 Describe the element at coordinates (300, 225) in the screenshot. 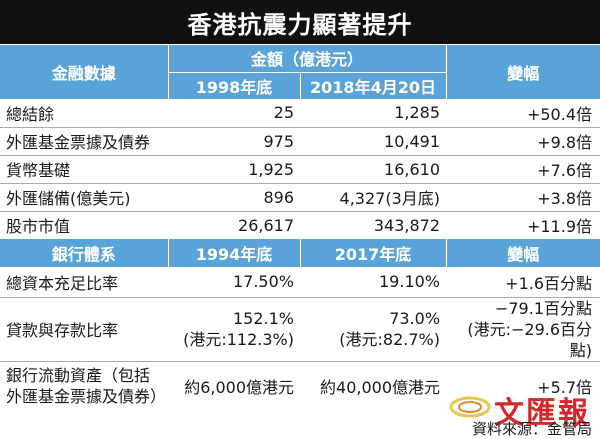

I see `table-row: 股市市值 26,617 343,872 +11.9倍` at that location.